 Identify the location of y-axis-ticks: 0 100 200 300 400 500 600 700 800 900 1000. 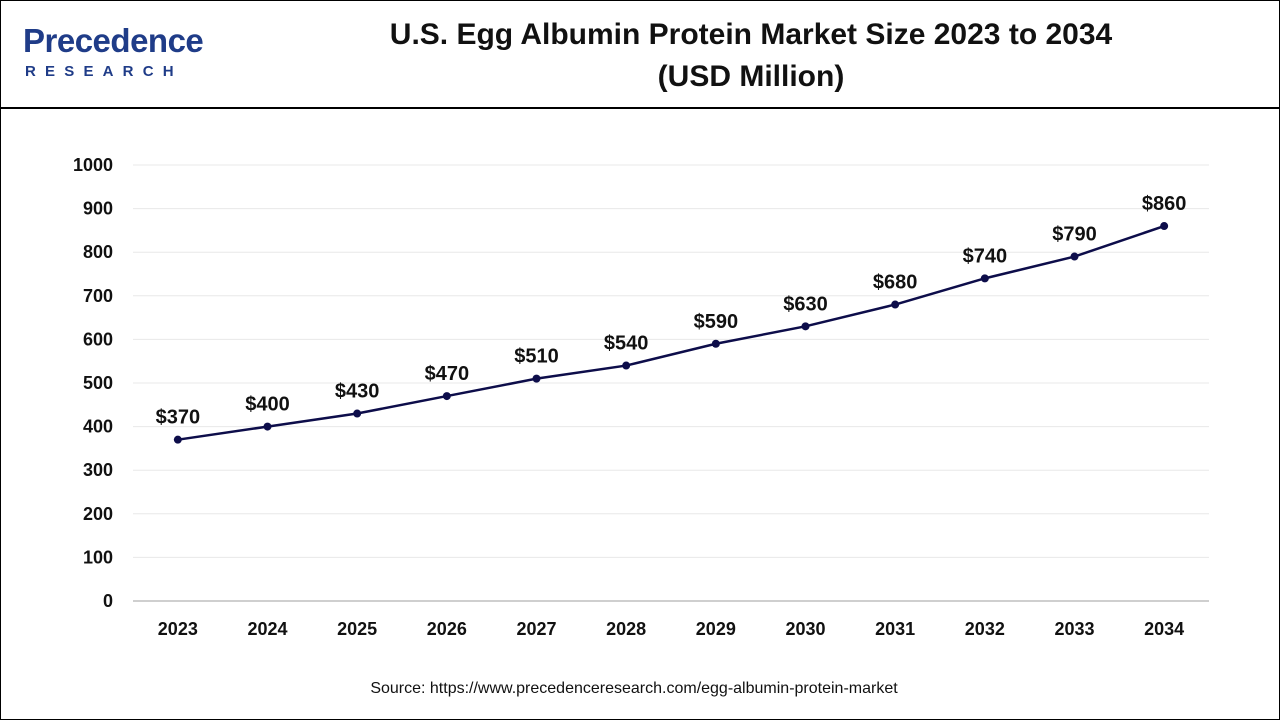
(93, 383).